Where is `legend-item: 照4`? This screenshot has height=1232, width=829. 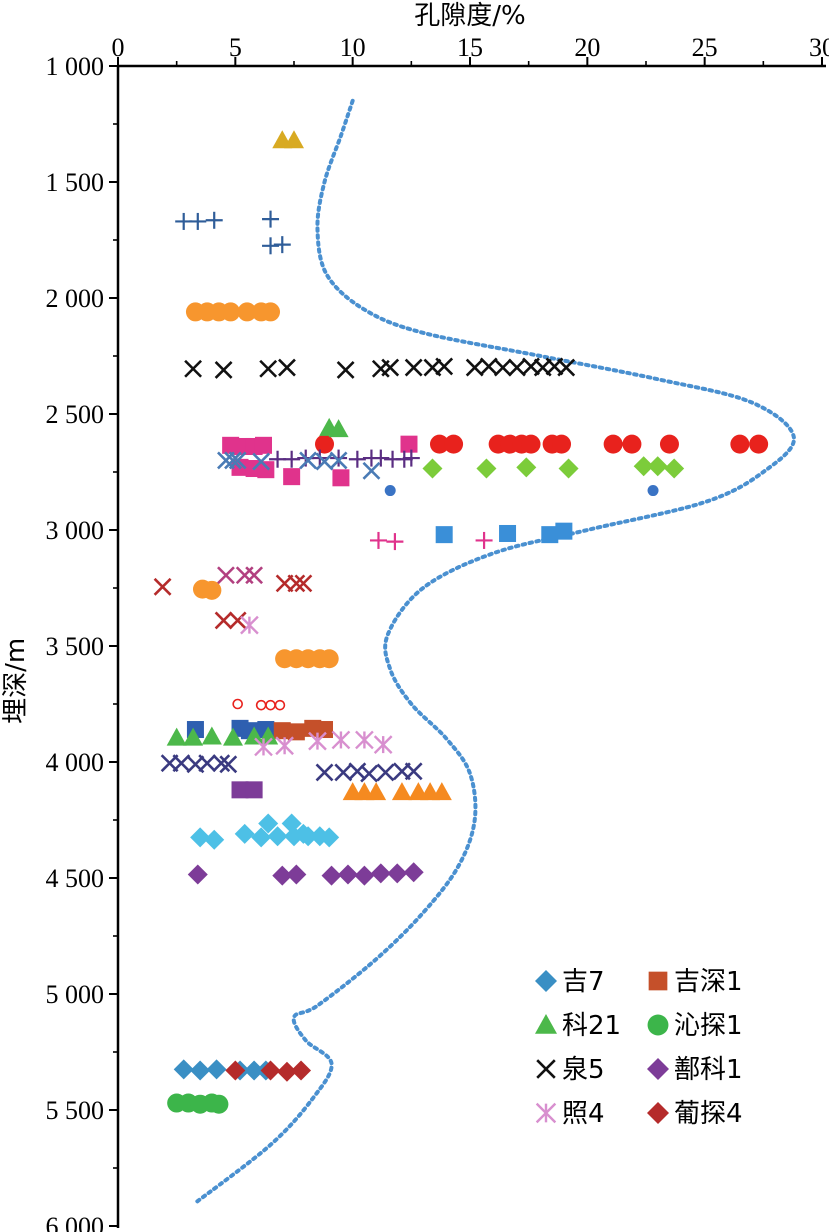
legend-item: 照4 is located at coordinates (570, 1114).